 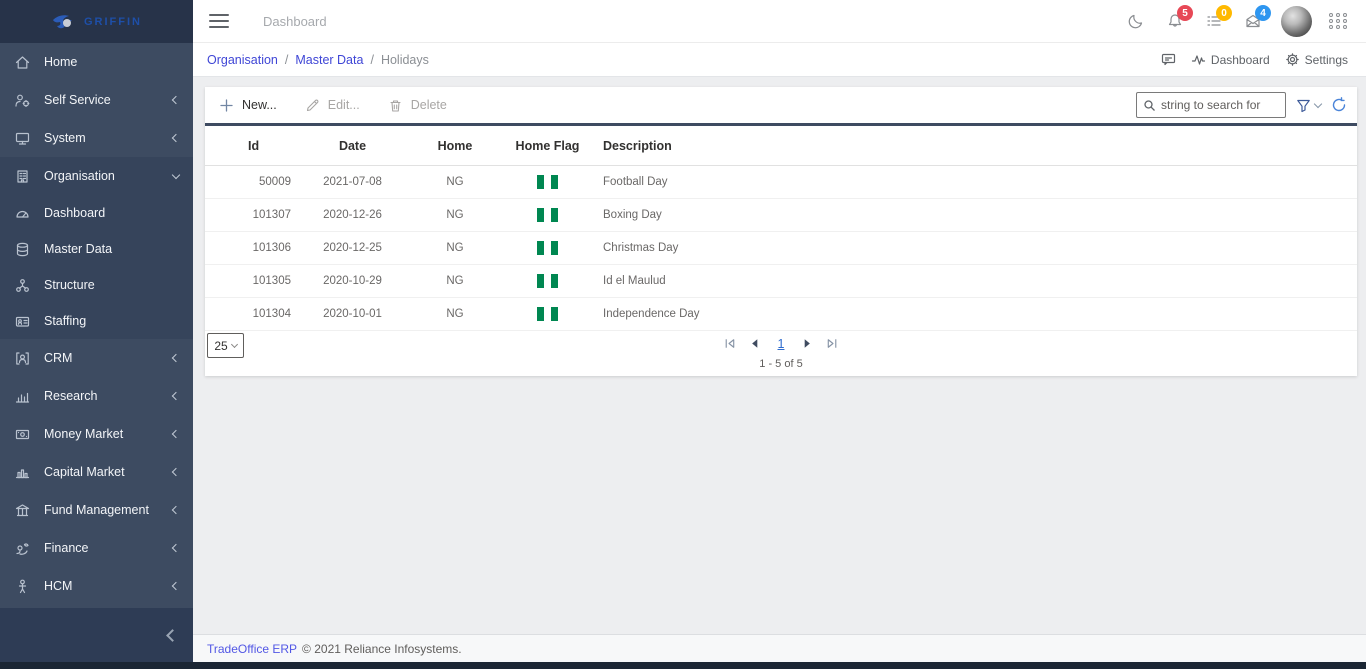 What do you see at coordinates (252, 648) in the screenshot?
I see `footer-brand-link: TradeOffice ERP` at bounding box center [252, 648].